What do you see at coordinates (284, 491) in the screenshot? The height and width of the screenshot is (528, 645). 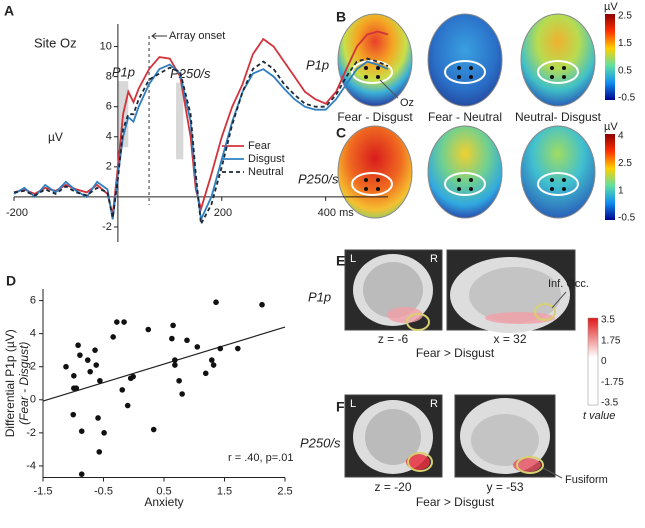 I see `x-tick-label: 2.5` at bounding box center [284, 491].